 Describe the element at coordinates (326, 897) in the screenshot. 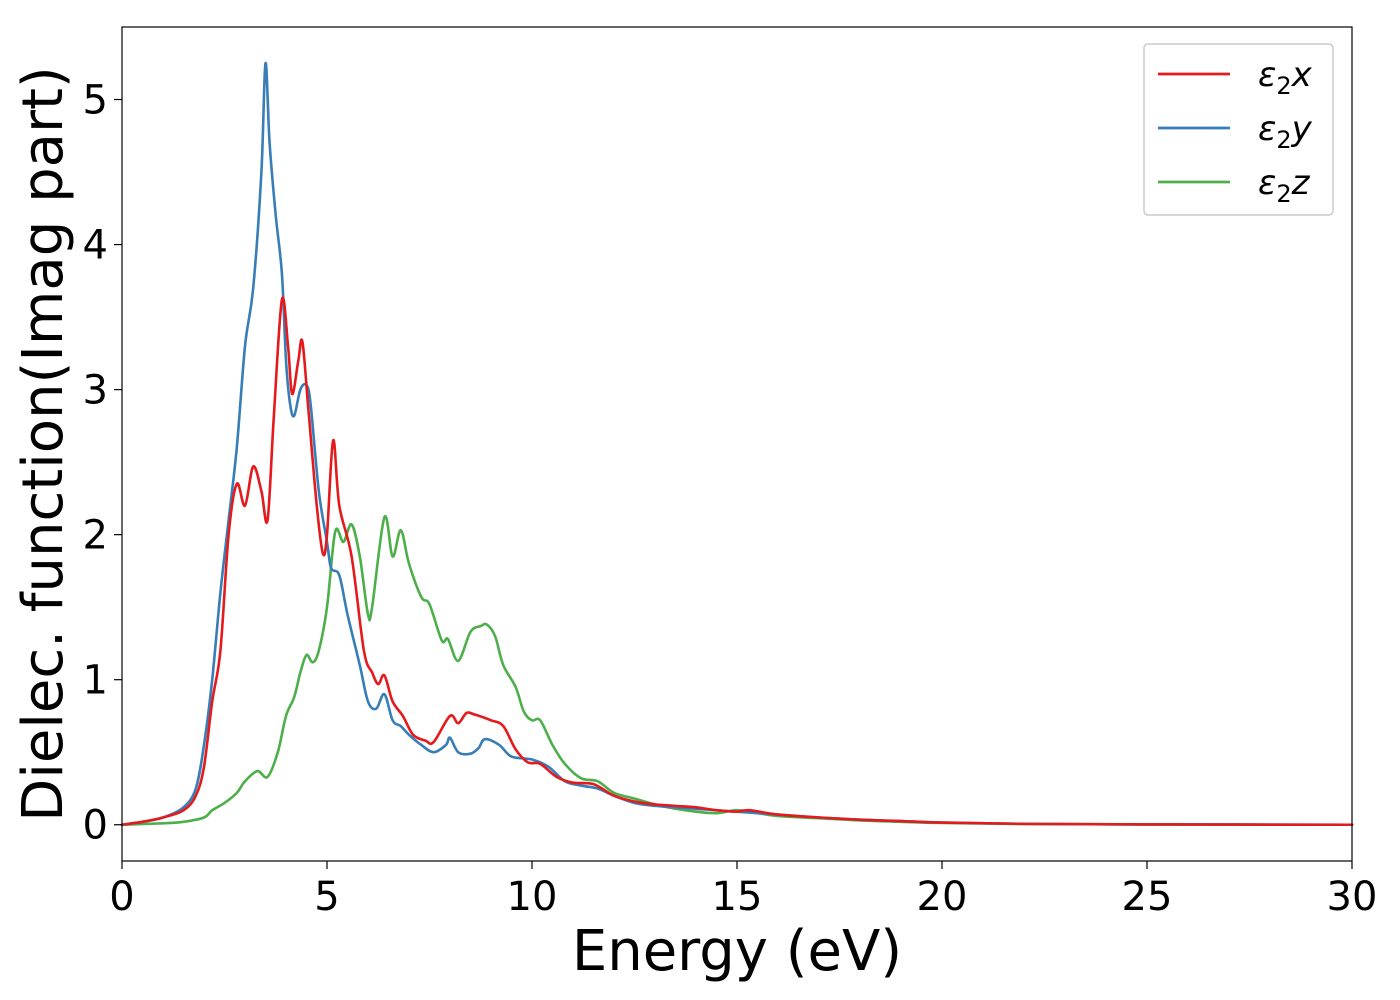

I see `x-tick-label: 5` at that location.